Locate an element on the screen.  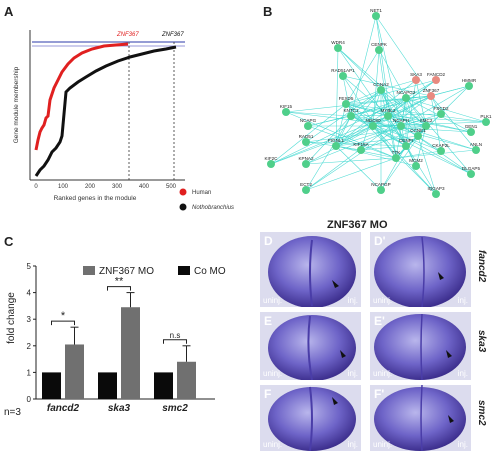
network-node-label: KNTC1 is located at coordinates (351, 110).